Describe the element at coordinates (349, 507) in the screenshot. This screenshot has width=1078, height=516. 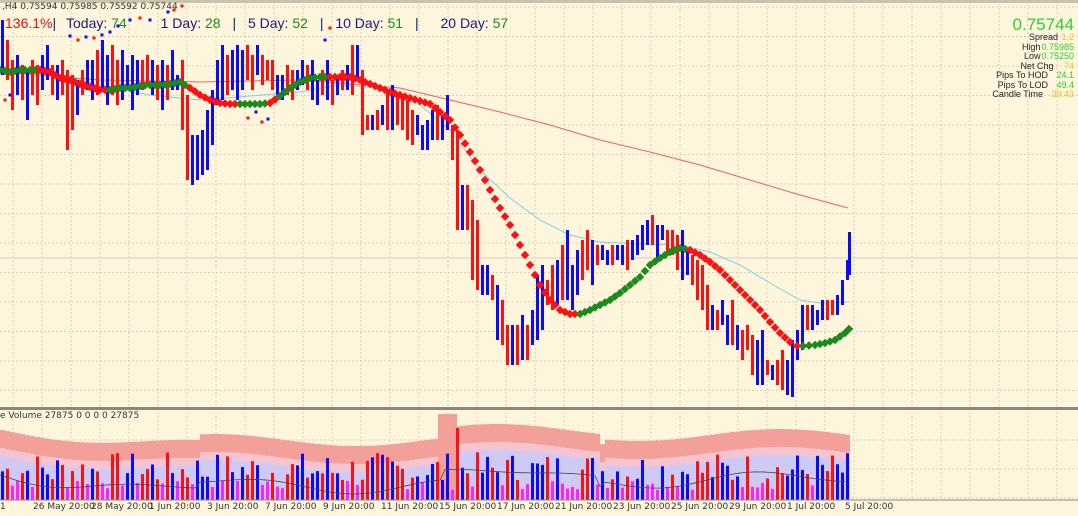
I see `time-axis-tick: 9 Jun 20:00` at that location.